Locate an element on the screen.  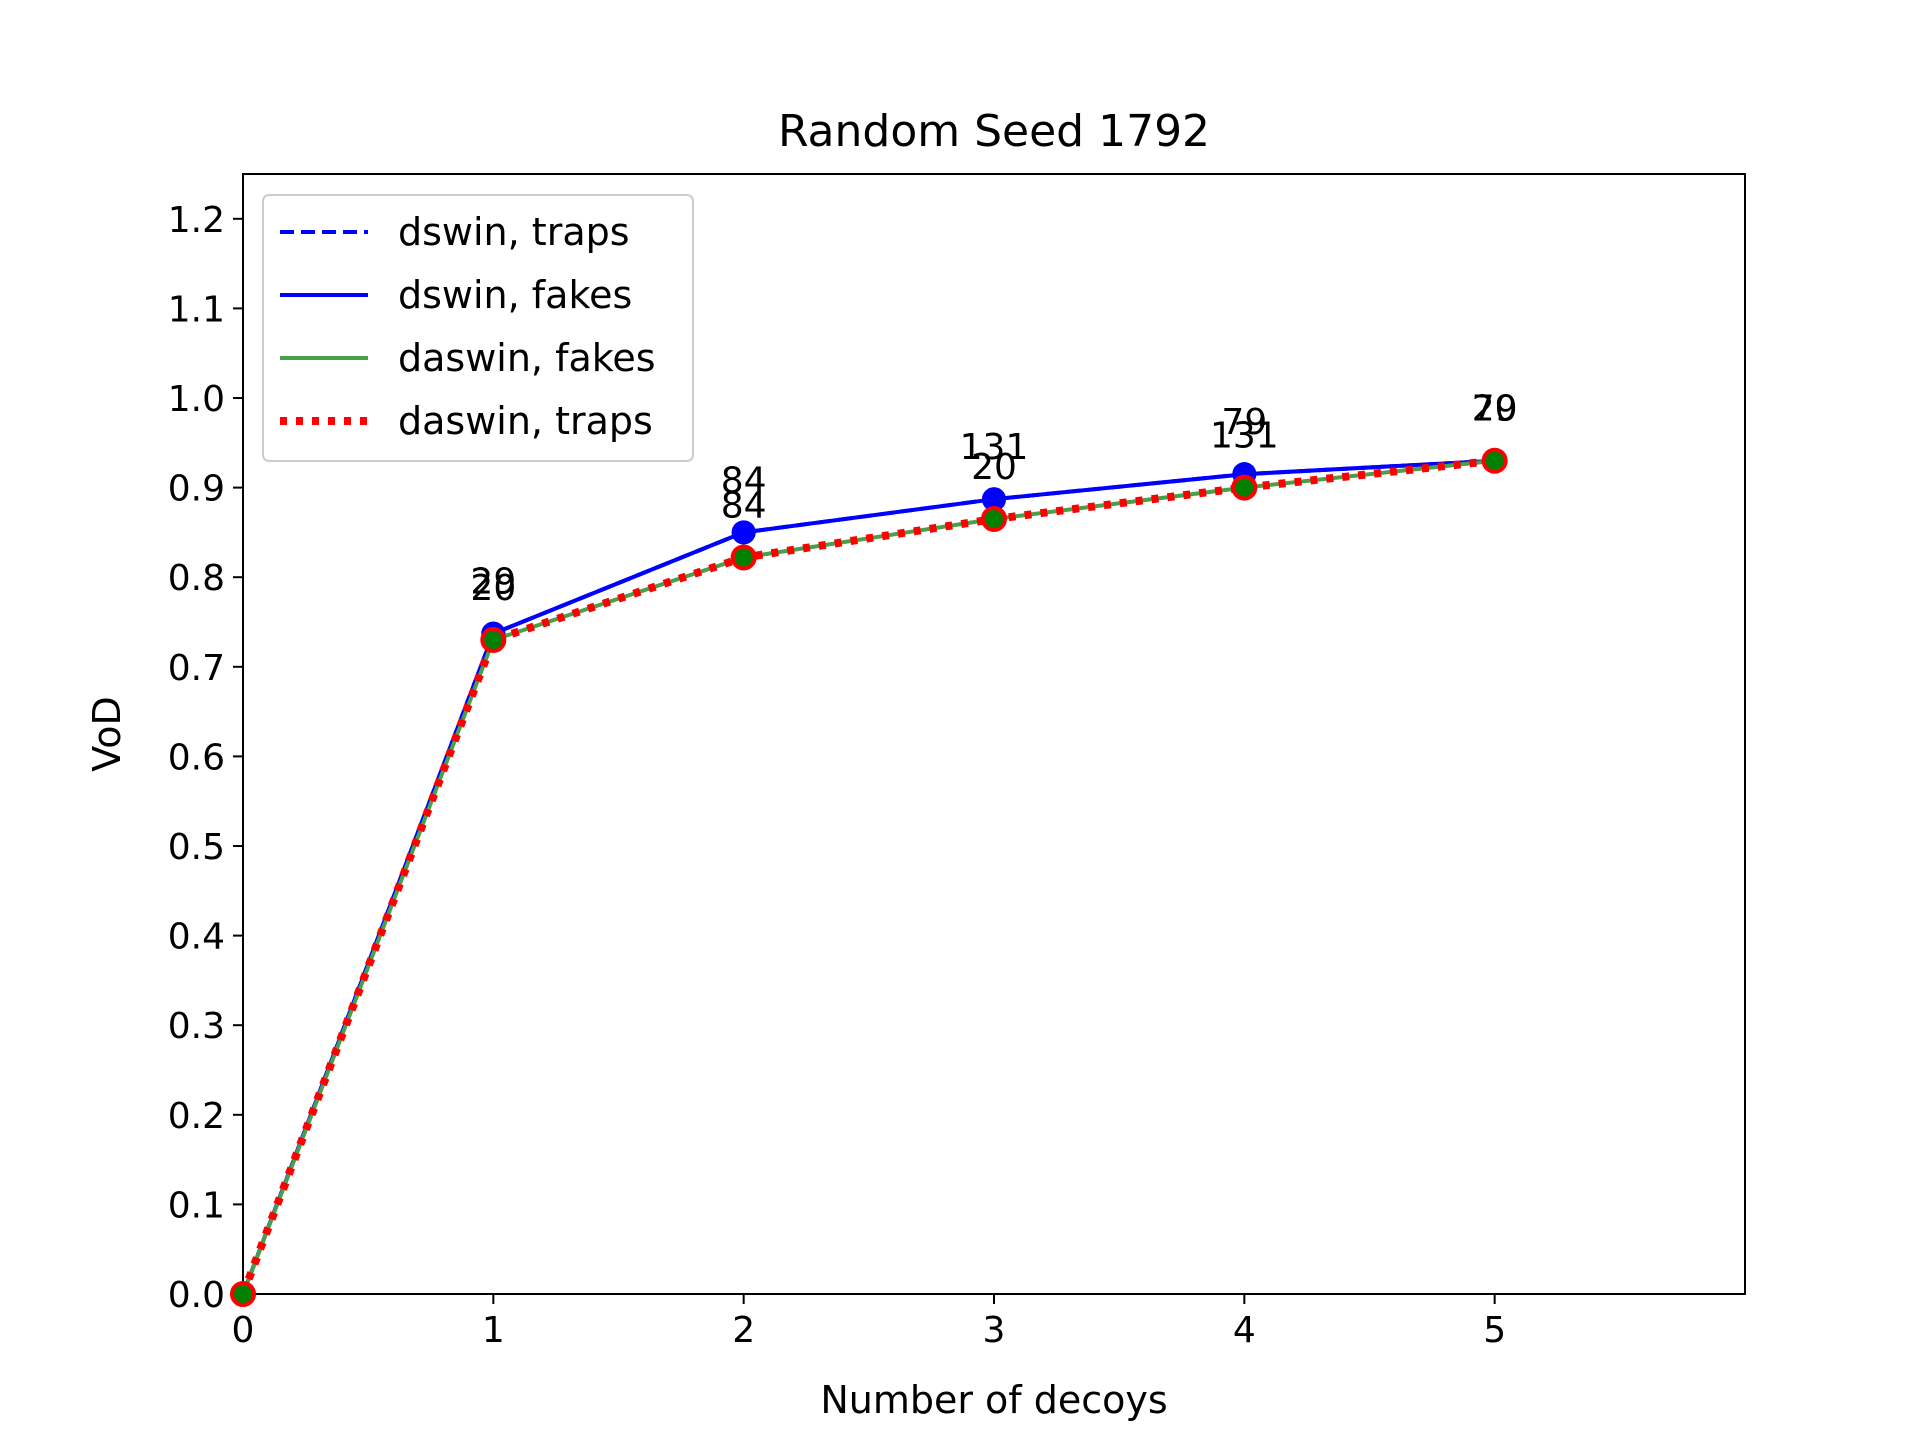
y-tick-label: 0.0 is located at coordinates (196, 1295).